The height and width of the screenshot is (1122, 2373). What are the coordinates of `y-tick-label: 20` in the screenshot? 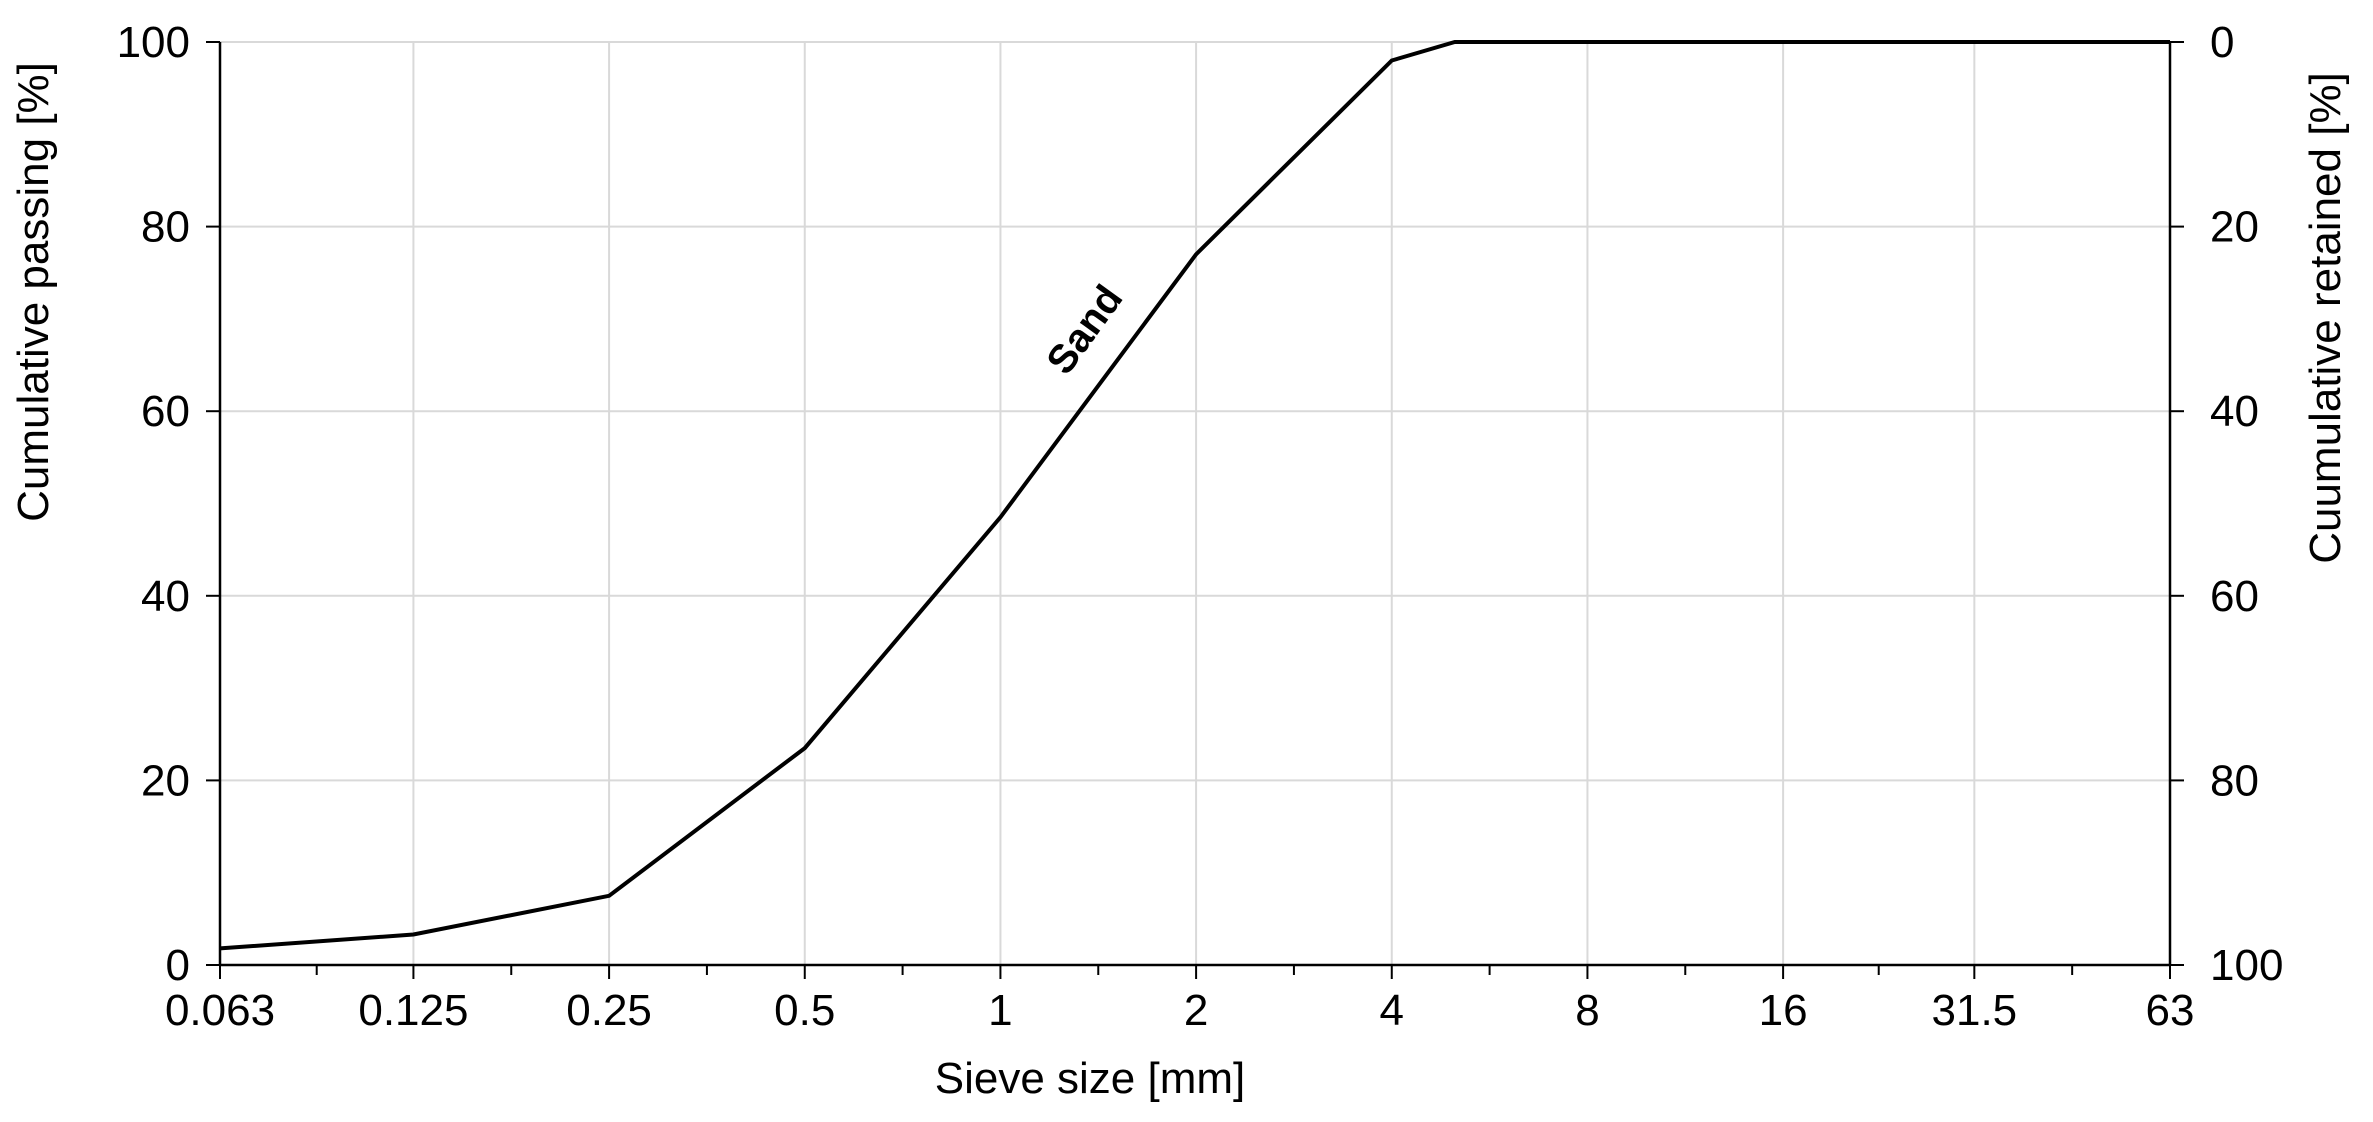 It's located at (165, 780).